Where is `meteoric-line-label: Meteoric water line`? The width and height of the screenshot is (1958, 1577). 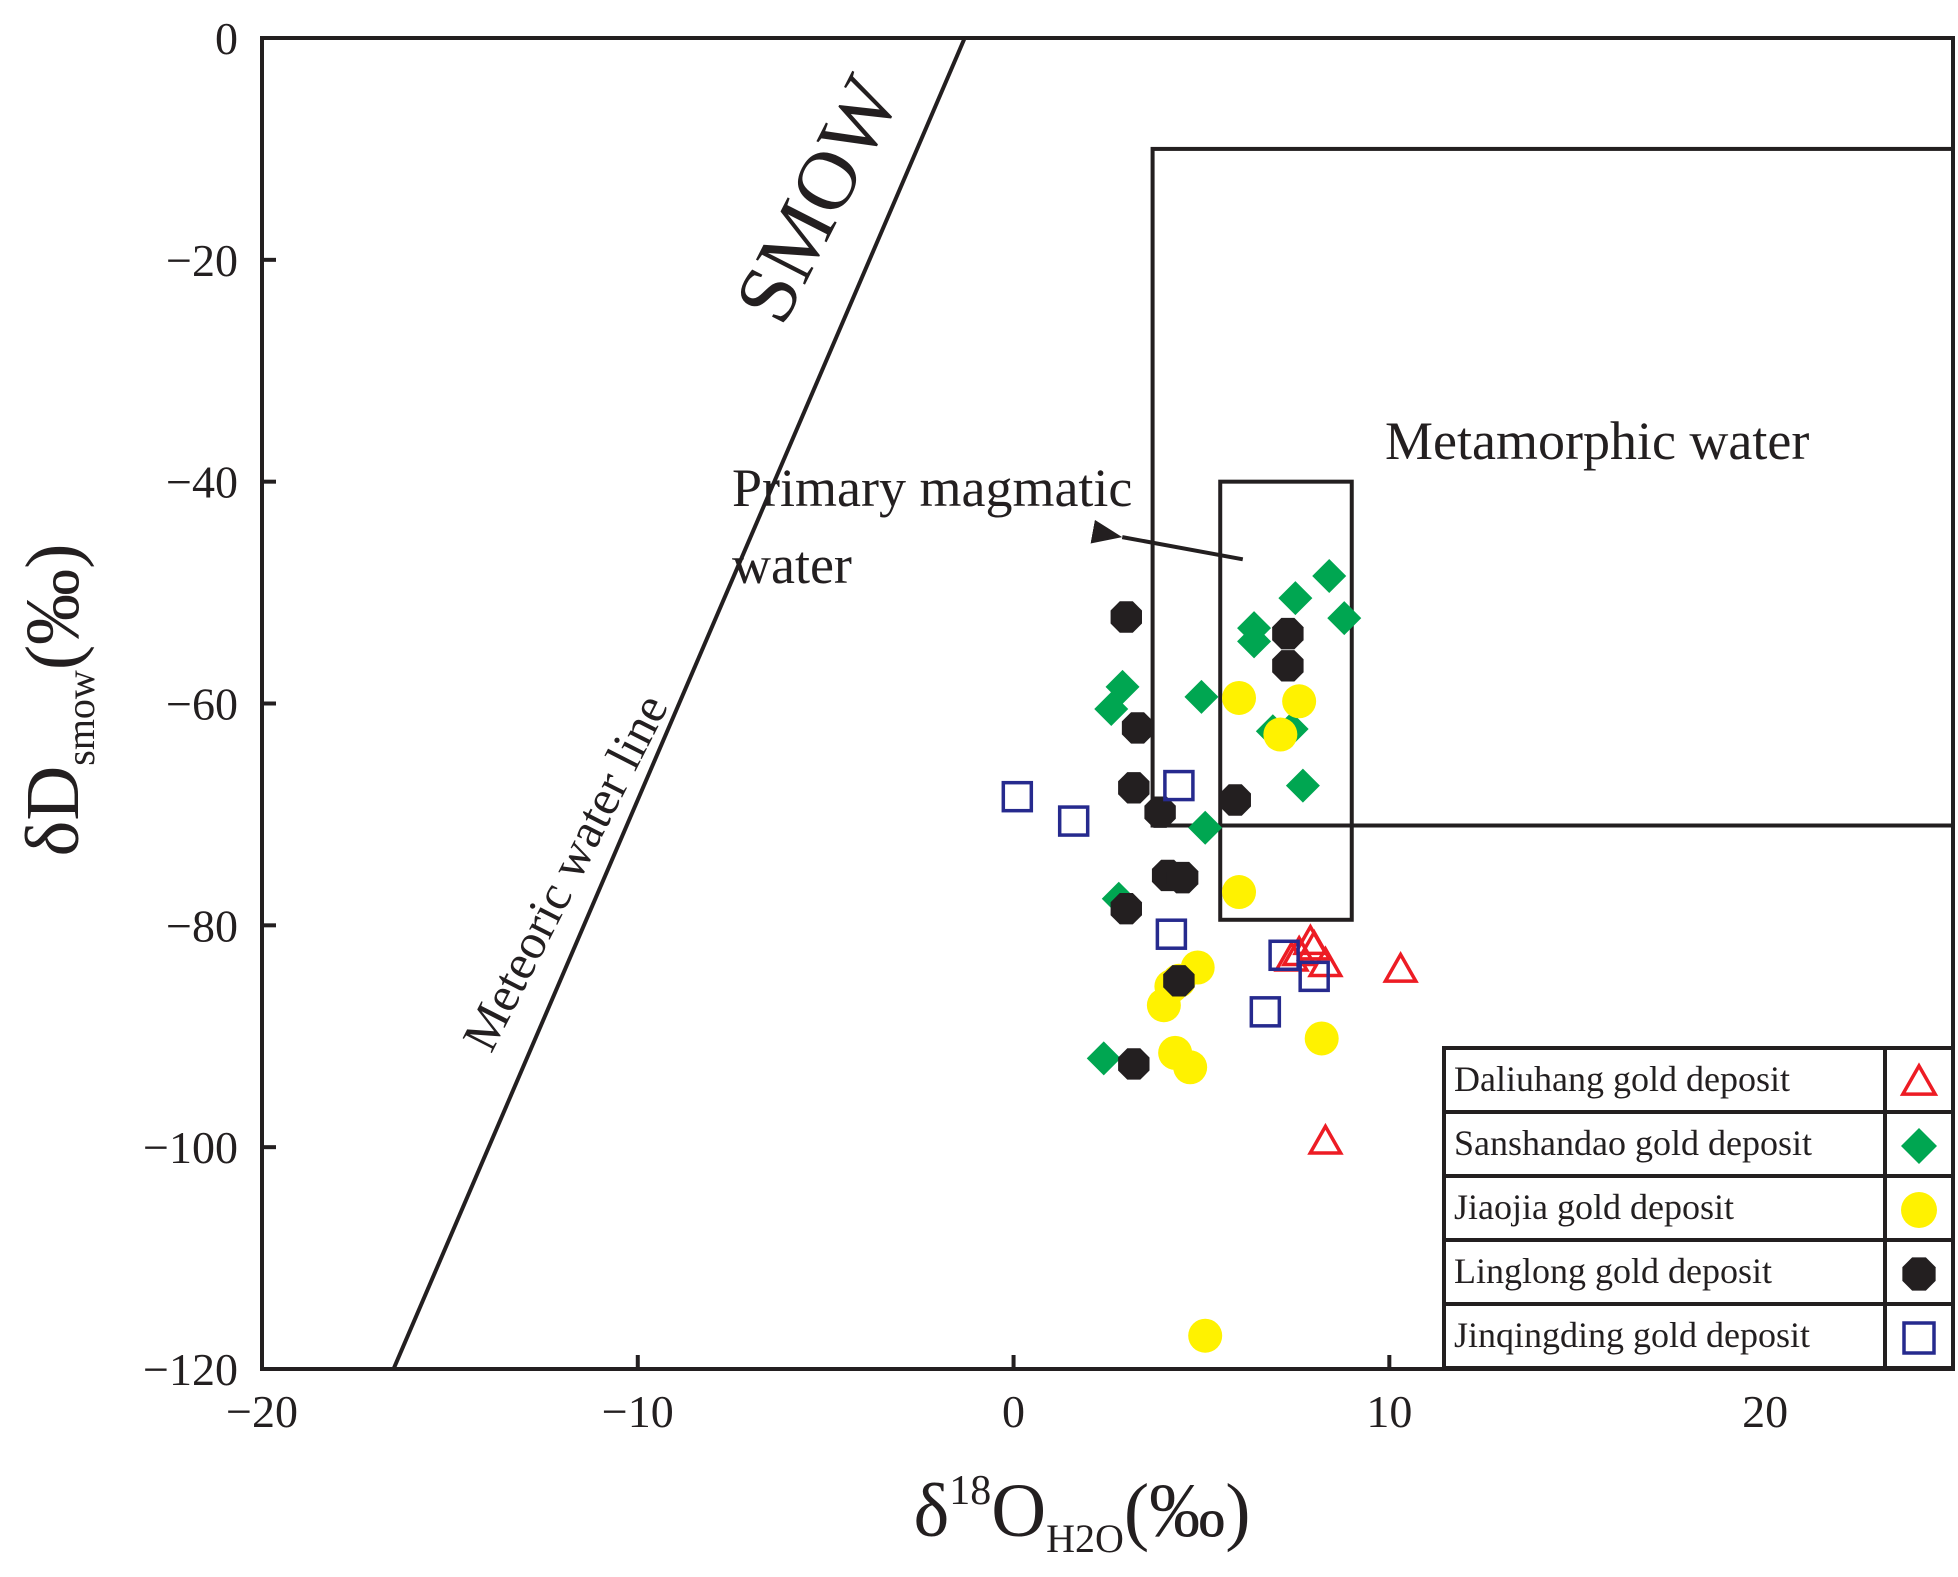
meteoric-line-label: Meteoric water line is located at coordinates (565, 872).